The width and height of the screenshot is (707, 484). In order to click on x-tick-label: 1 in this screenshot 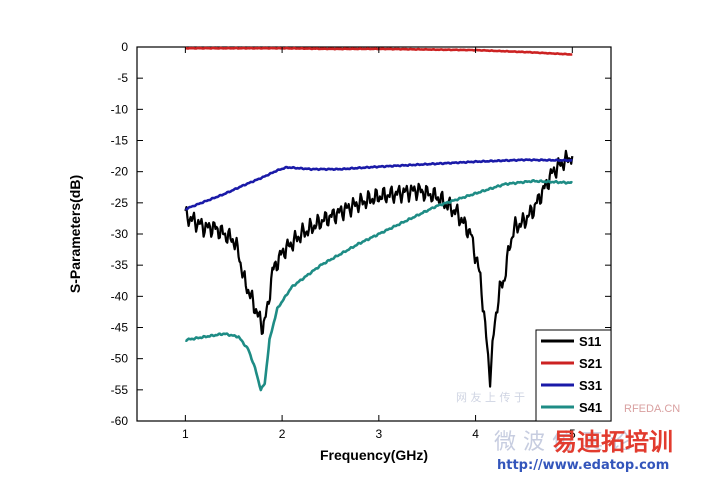, I will do `click(185, 434)`.